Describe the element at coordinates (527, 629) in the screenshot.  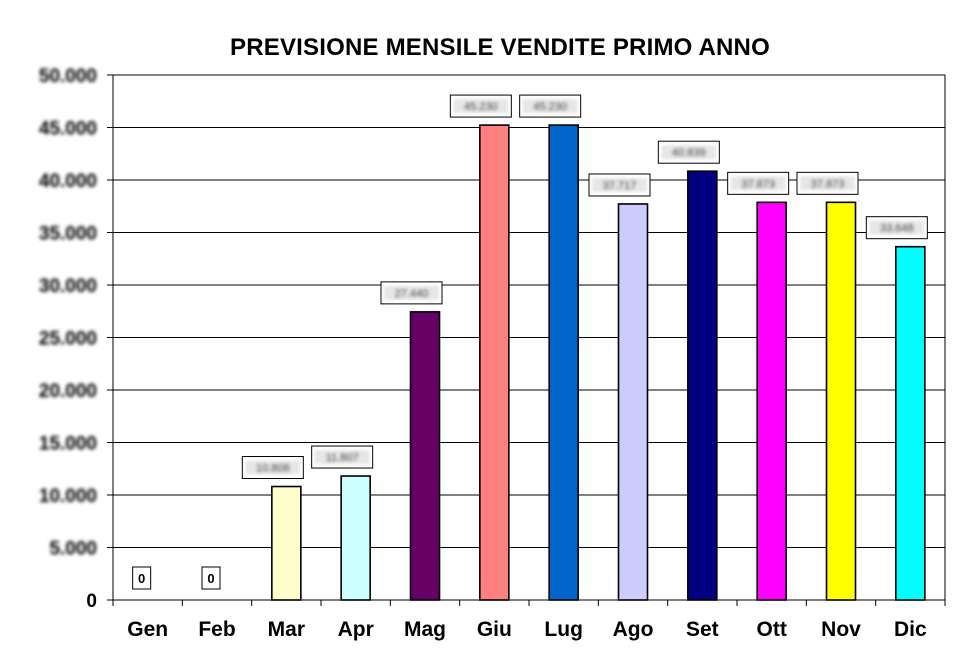
I see `x-tick-labels: Gen Feb Mar Apr Mag Giu Lug Ago Set Ott Nov Dic` at that location.